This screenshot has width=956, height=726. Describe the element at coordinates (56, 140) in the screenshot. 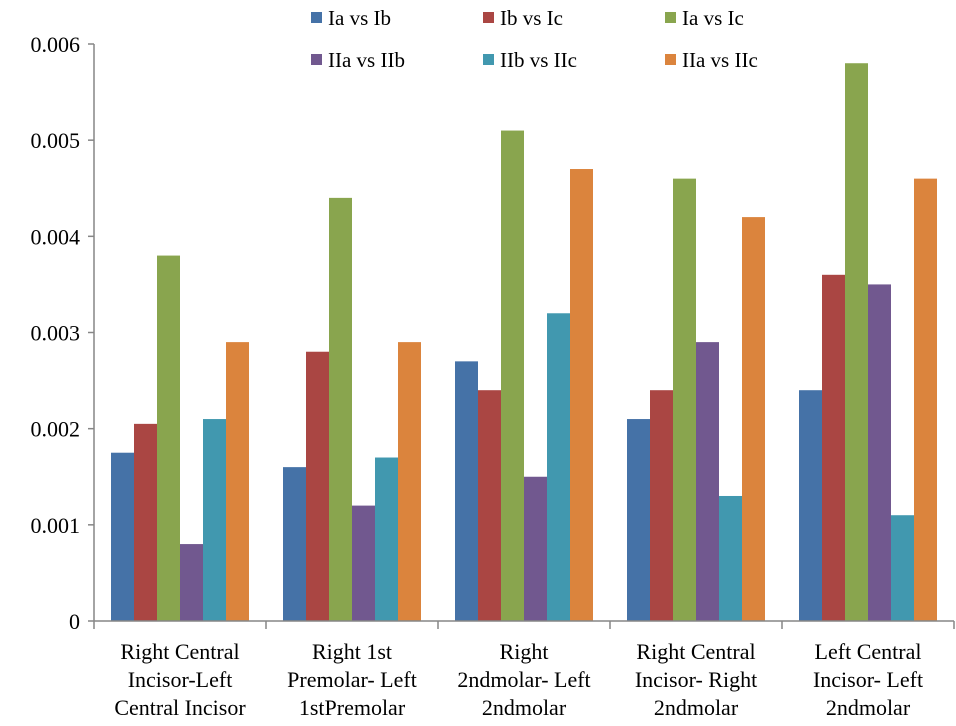

I see `y-tick-label: 0.005` at that location.